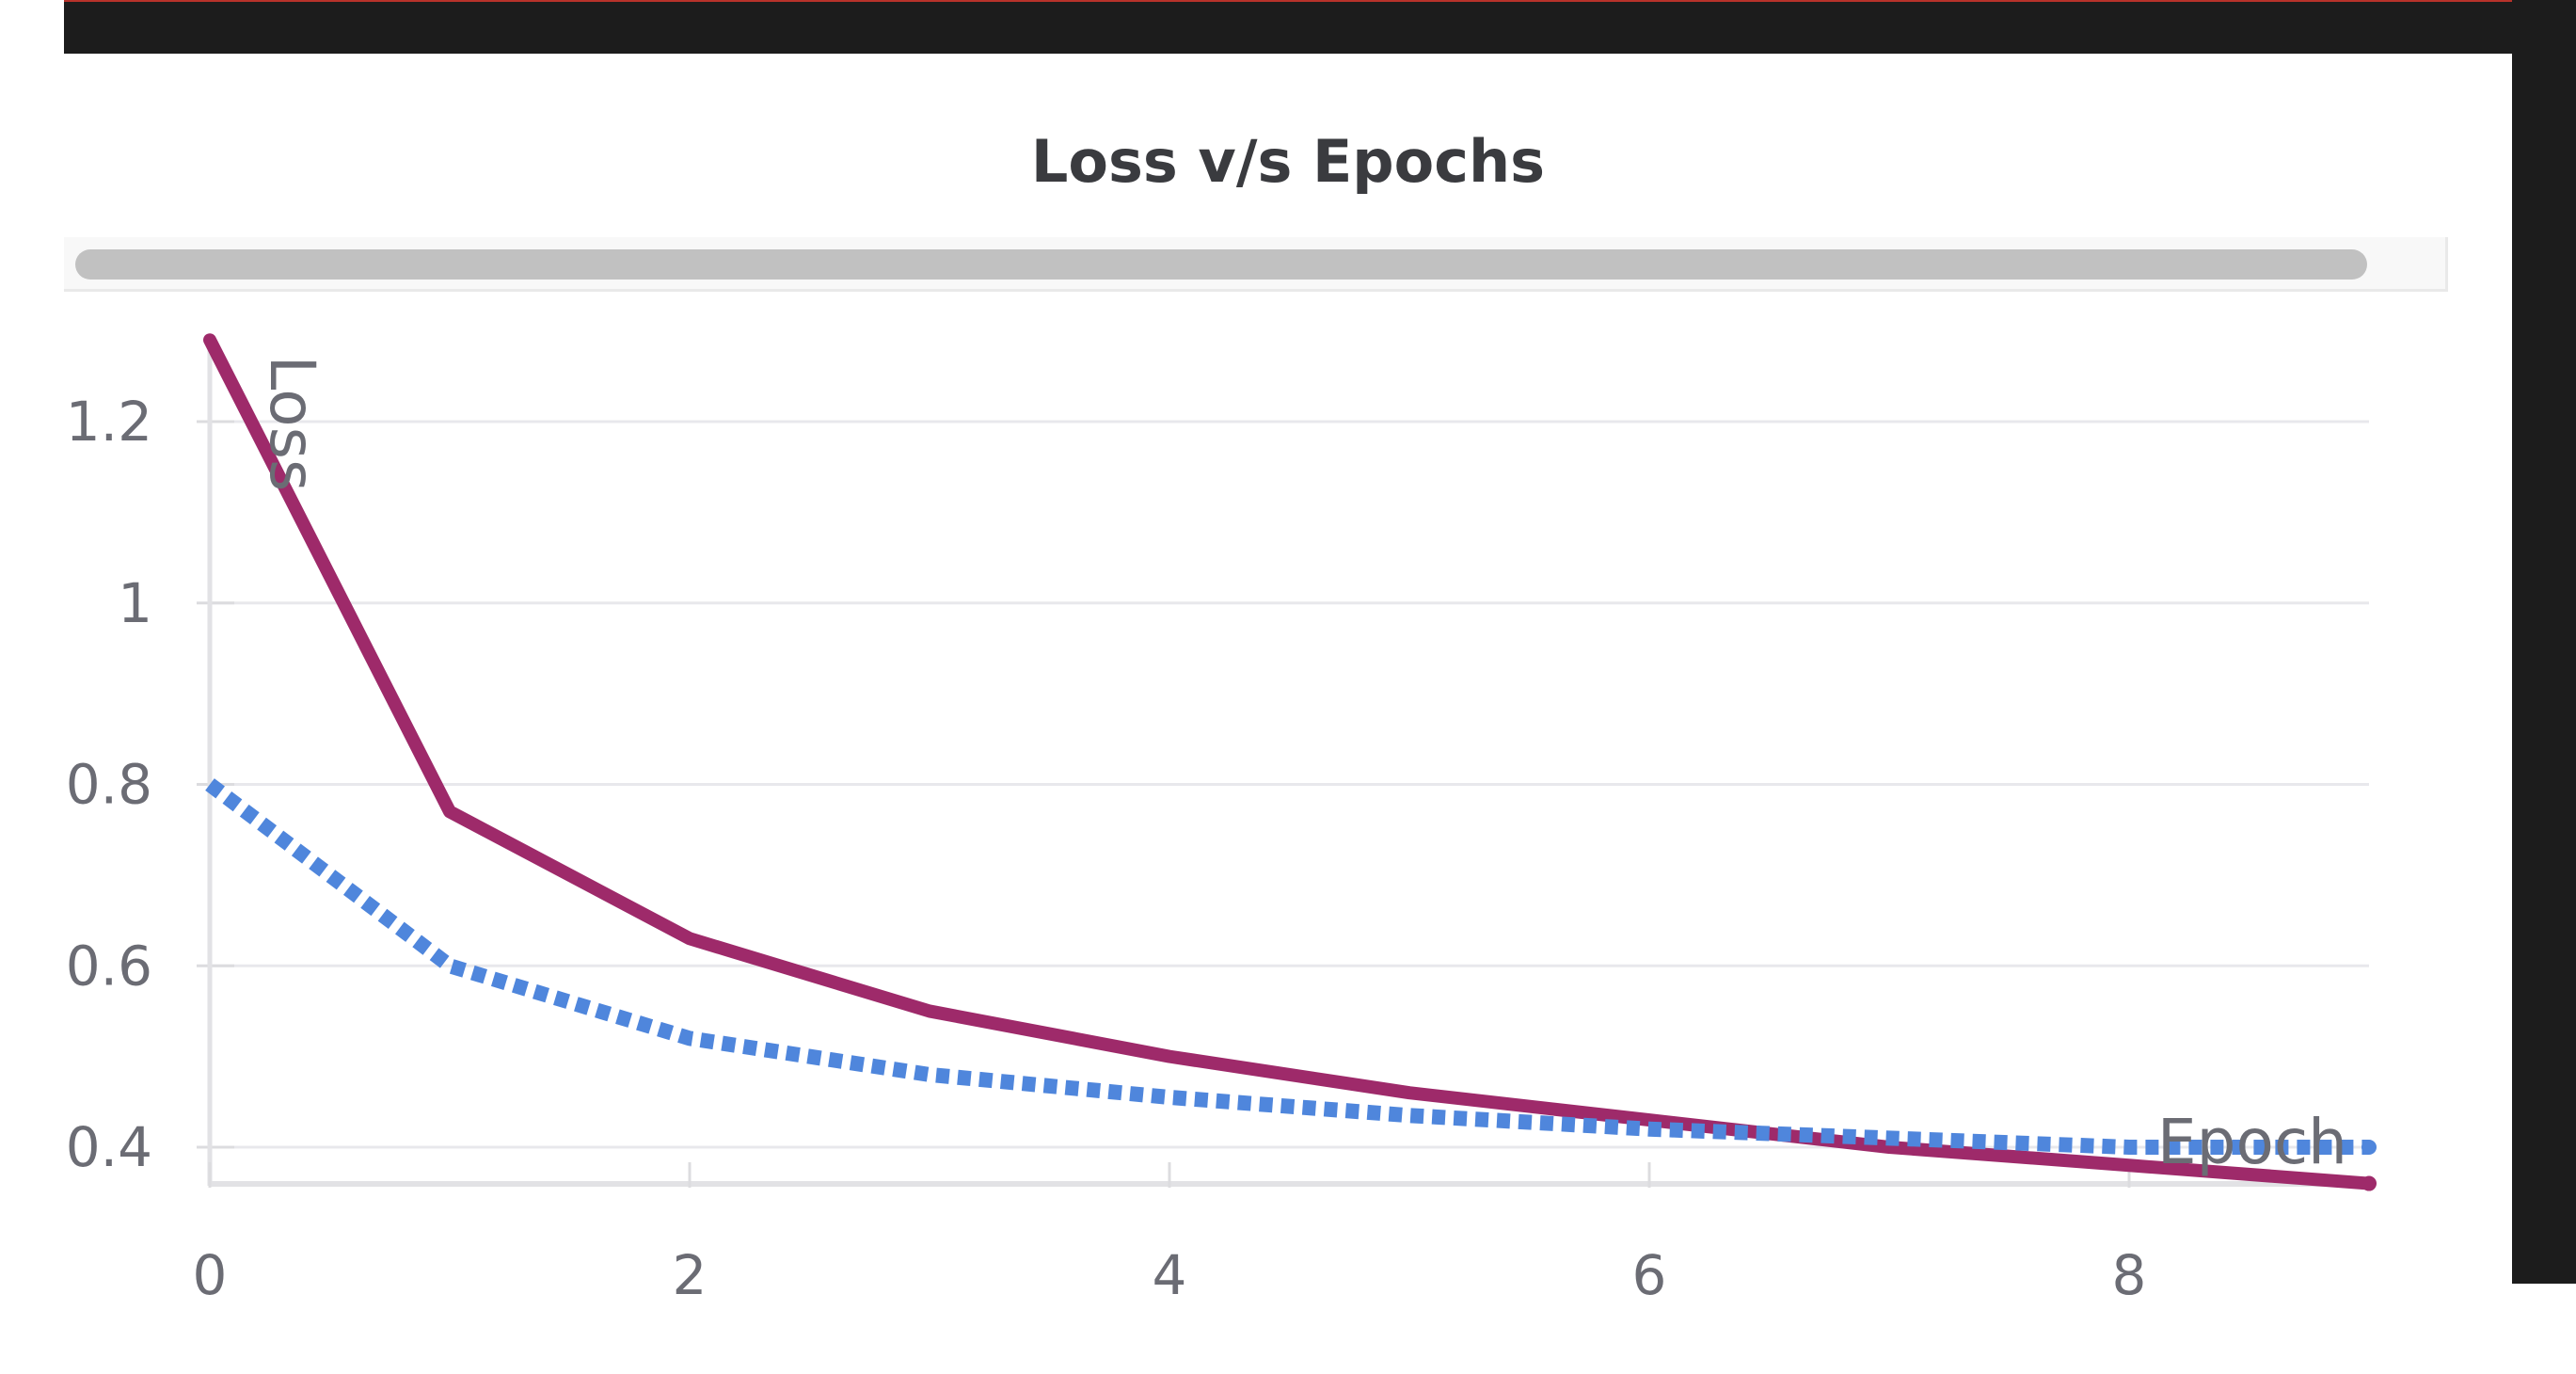 The image size is (2576, 1374). What do you see at coordinates (210, 1275) in the screenshot?
I see `x-tick-label: 0` at bounding box center [210, 1275].